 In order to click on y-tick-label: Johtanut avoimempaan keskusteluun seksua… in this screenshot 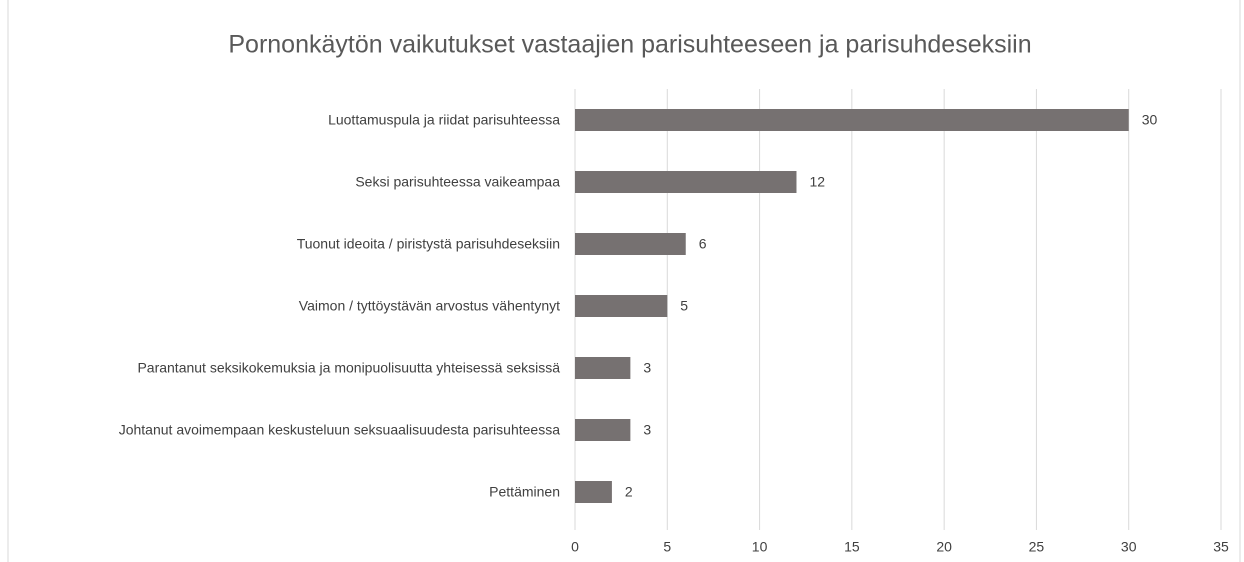, I will do `click(339, 430)`.